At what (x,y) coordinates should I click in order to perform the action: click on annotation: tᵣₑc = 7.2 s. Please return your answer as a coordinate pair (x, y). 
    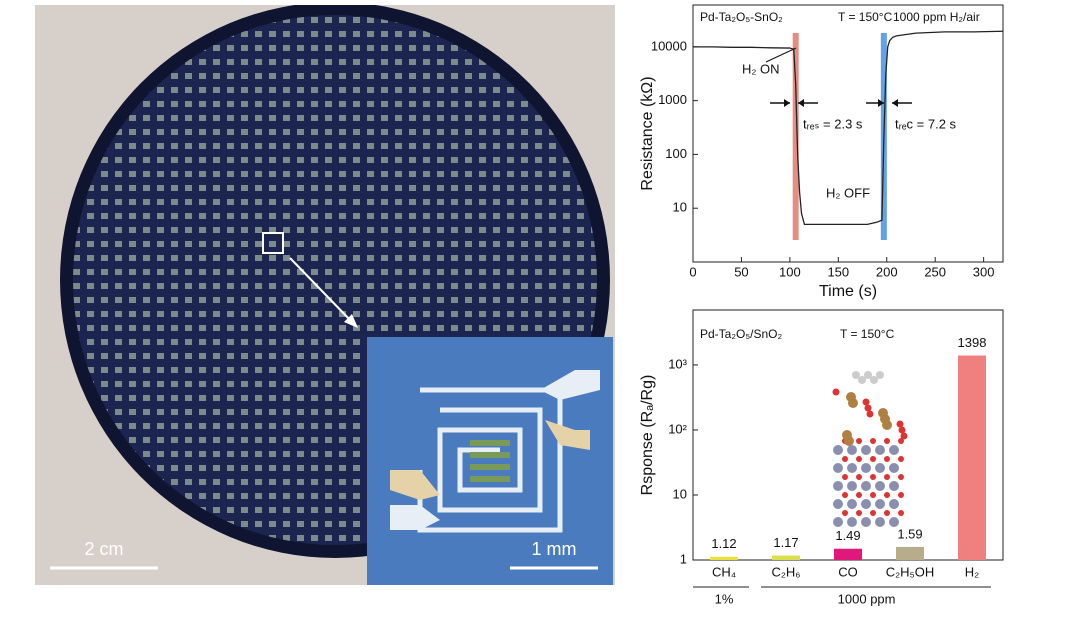
    Looking at the image, I should click on (926, 123).